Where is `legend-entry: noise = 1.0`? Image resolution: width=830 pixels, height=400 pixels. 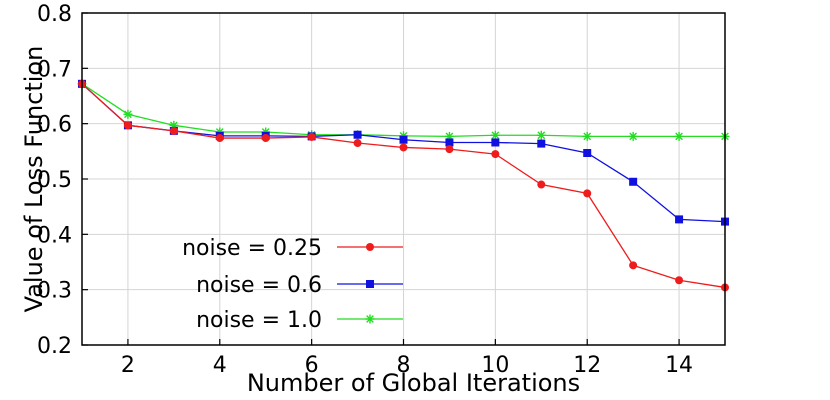 legend-entry: noise = 1.0 is located at coordinates (299, 320).